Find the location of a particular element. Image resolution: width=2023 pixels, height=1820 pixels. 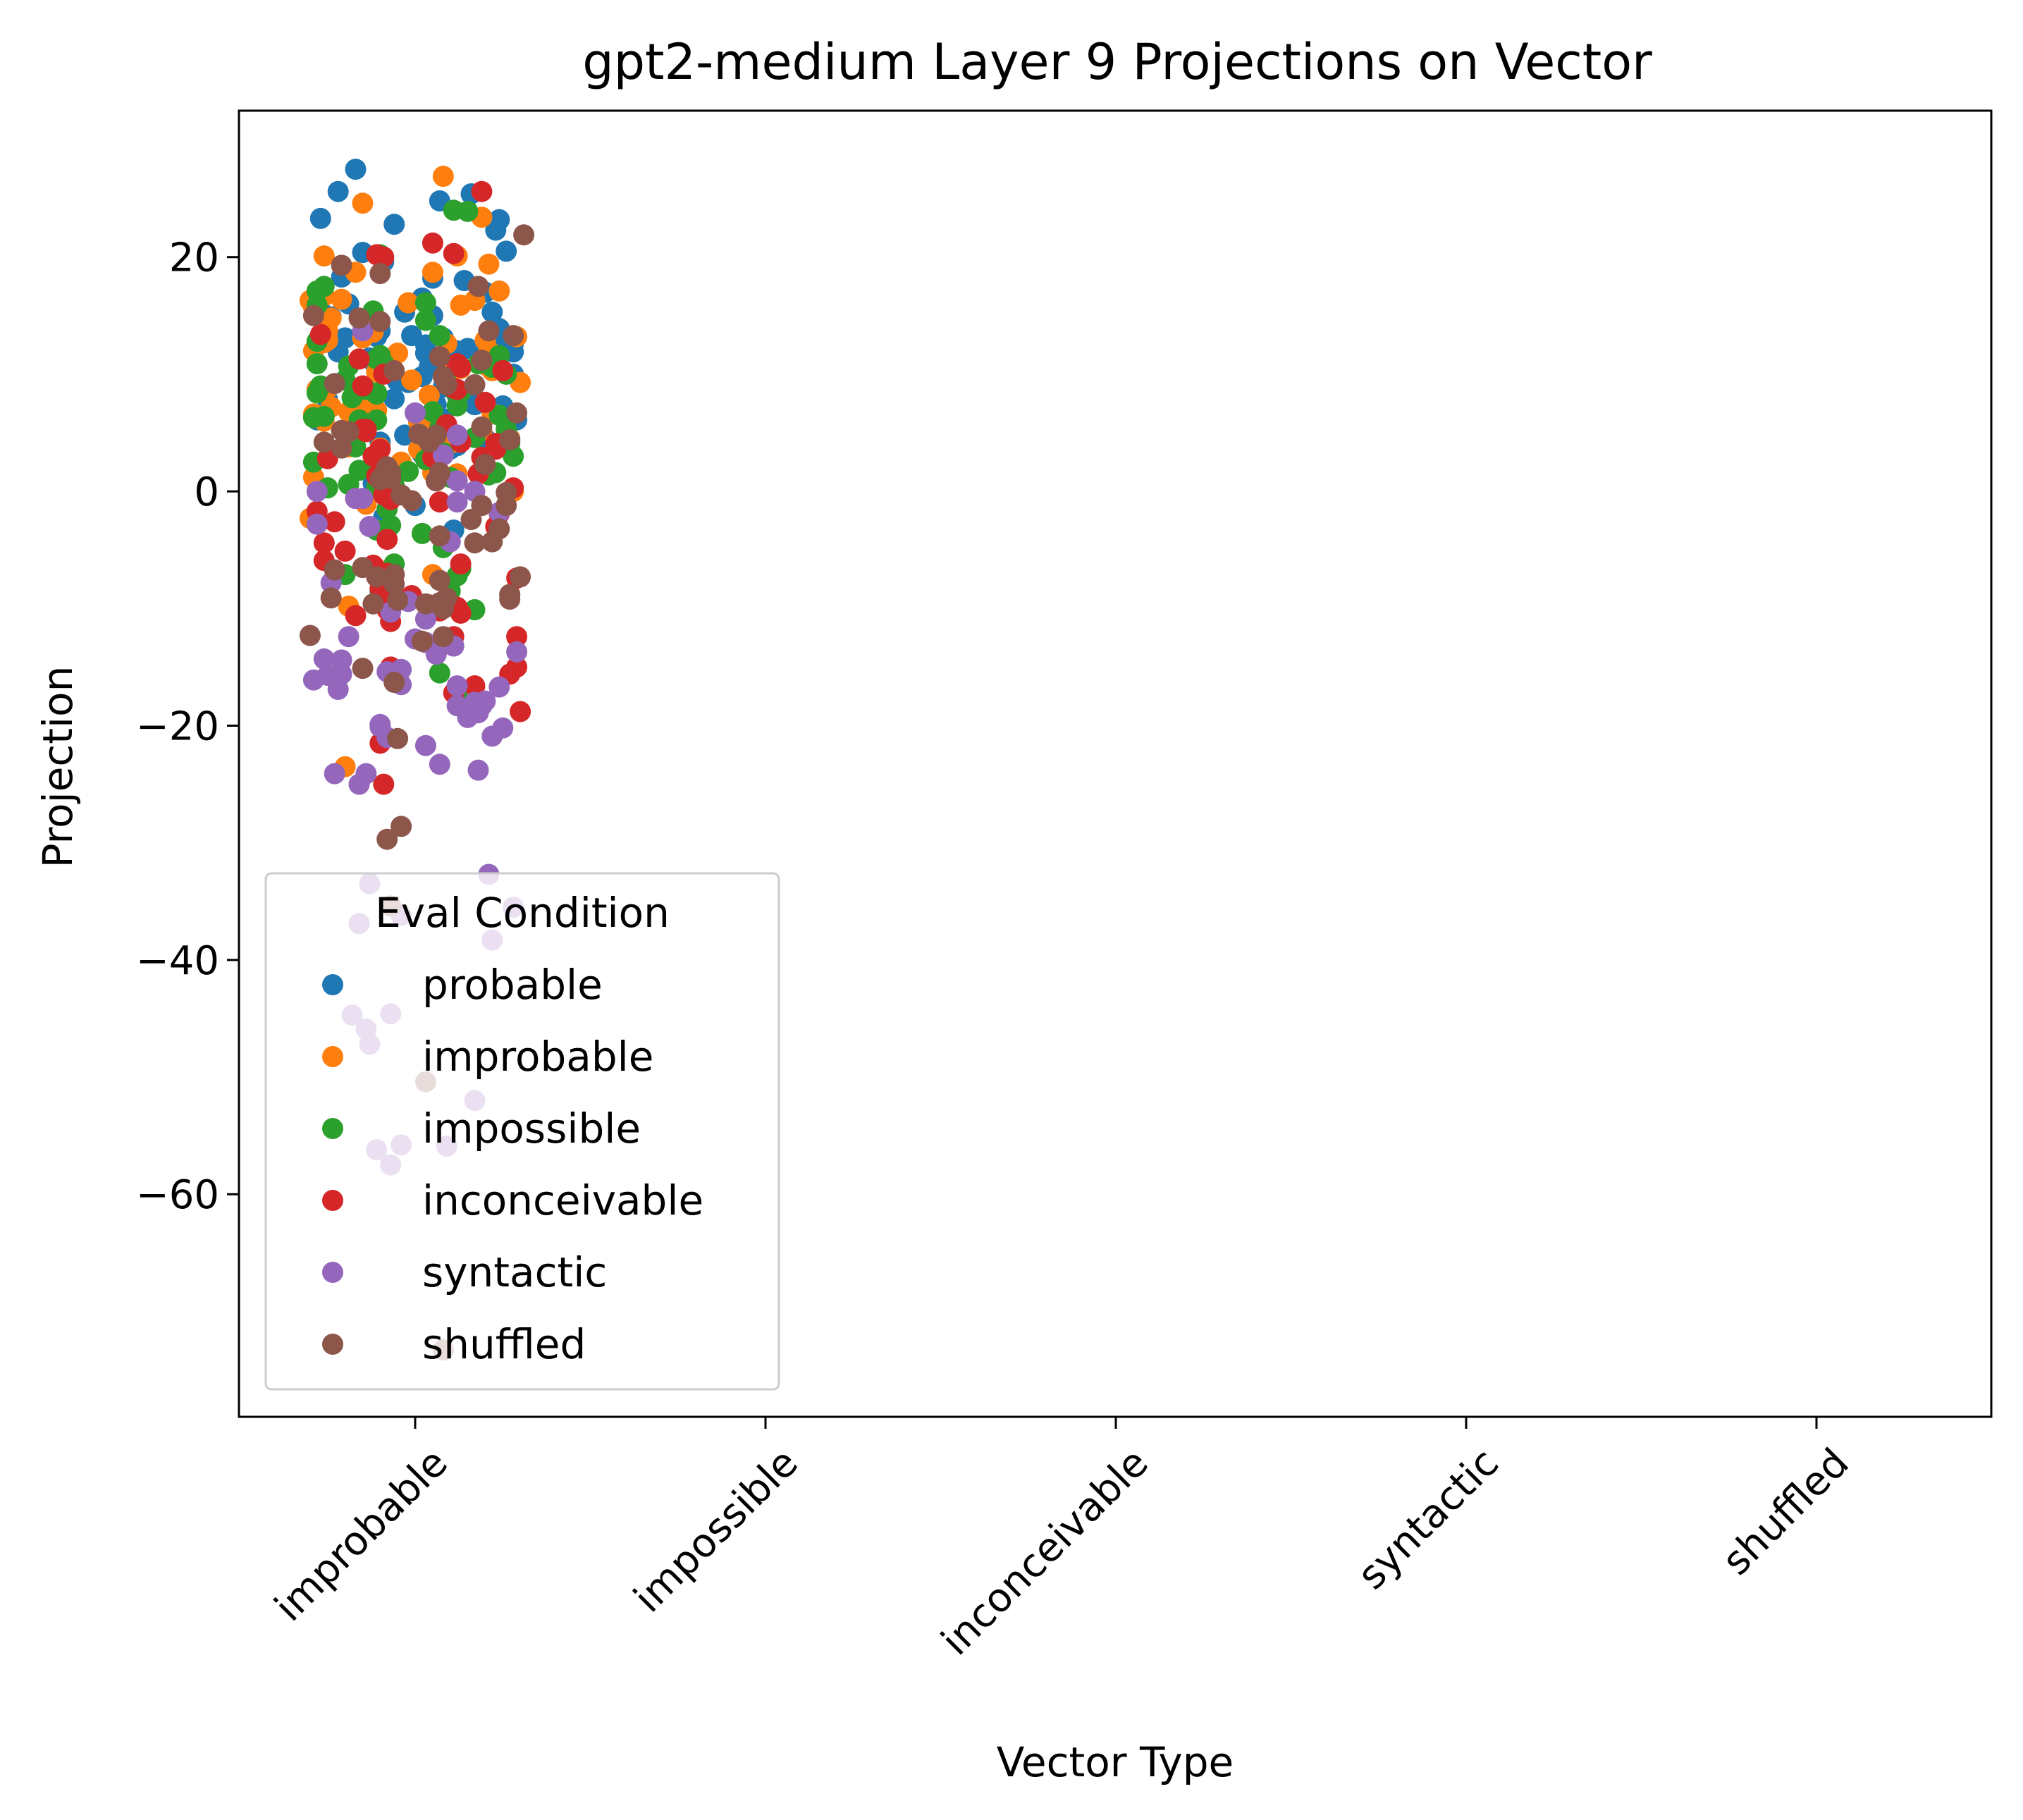

legend-label-improbable: improbable is located at coordinates (537, 1057).